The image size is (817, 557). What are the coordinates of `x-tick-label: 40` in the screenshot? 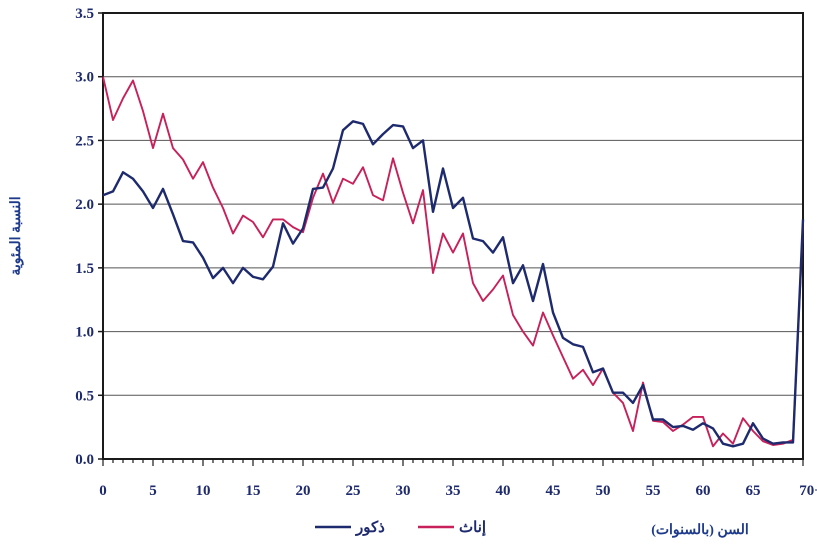 It's located at (503, 491).